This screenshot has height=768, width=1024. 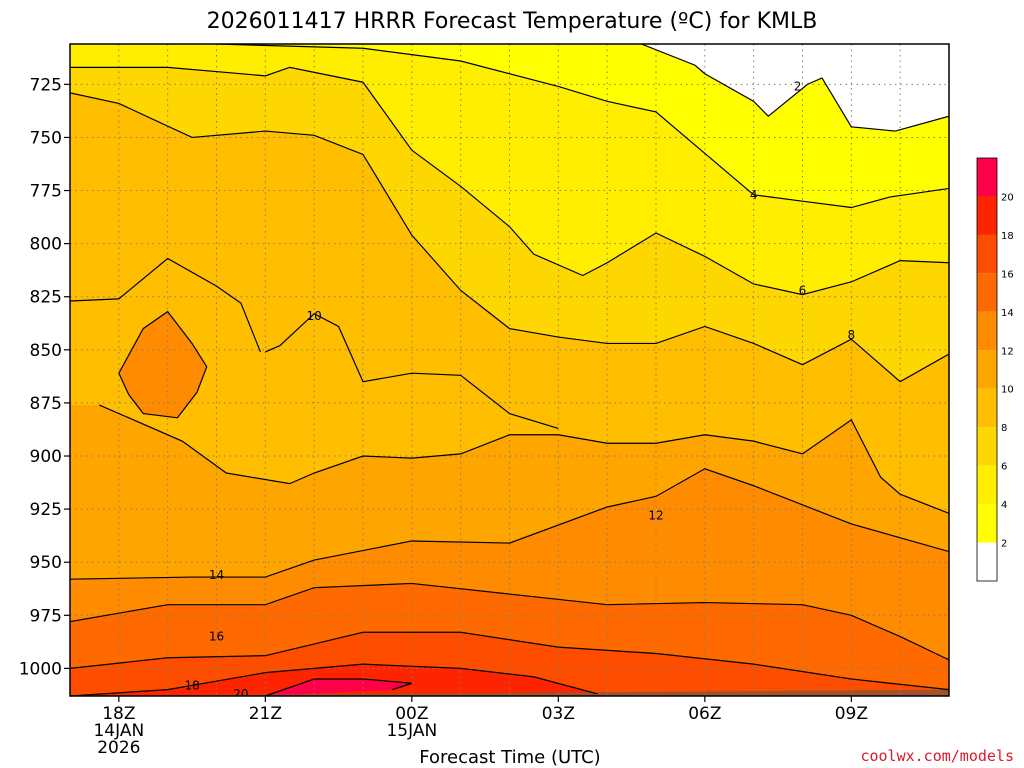 What do you see at coordinates (240, 694) in the screenshot?
I see `contour-label-20: 20` at bounding box center [240, 694].